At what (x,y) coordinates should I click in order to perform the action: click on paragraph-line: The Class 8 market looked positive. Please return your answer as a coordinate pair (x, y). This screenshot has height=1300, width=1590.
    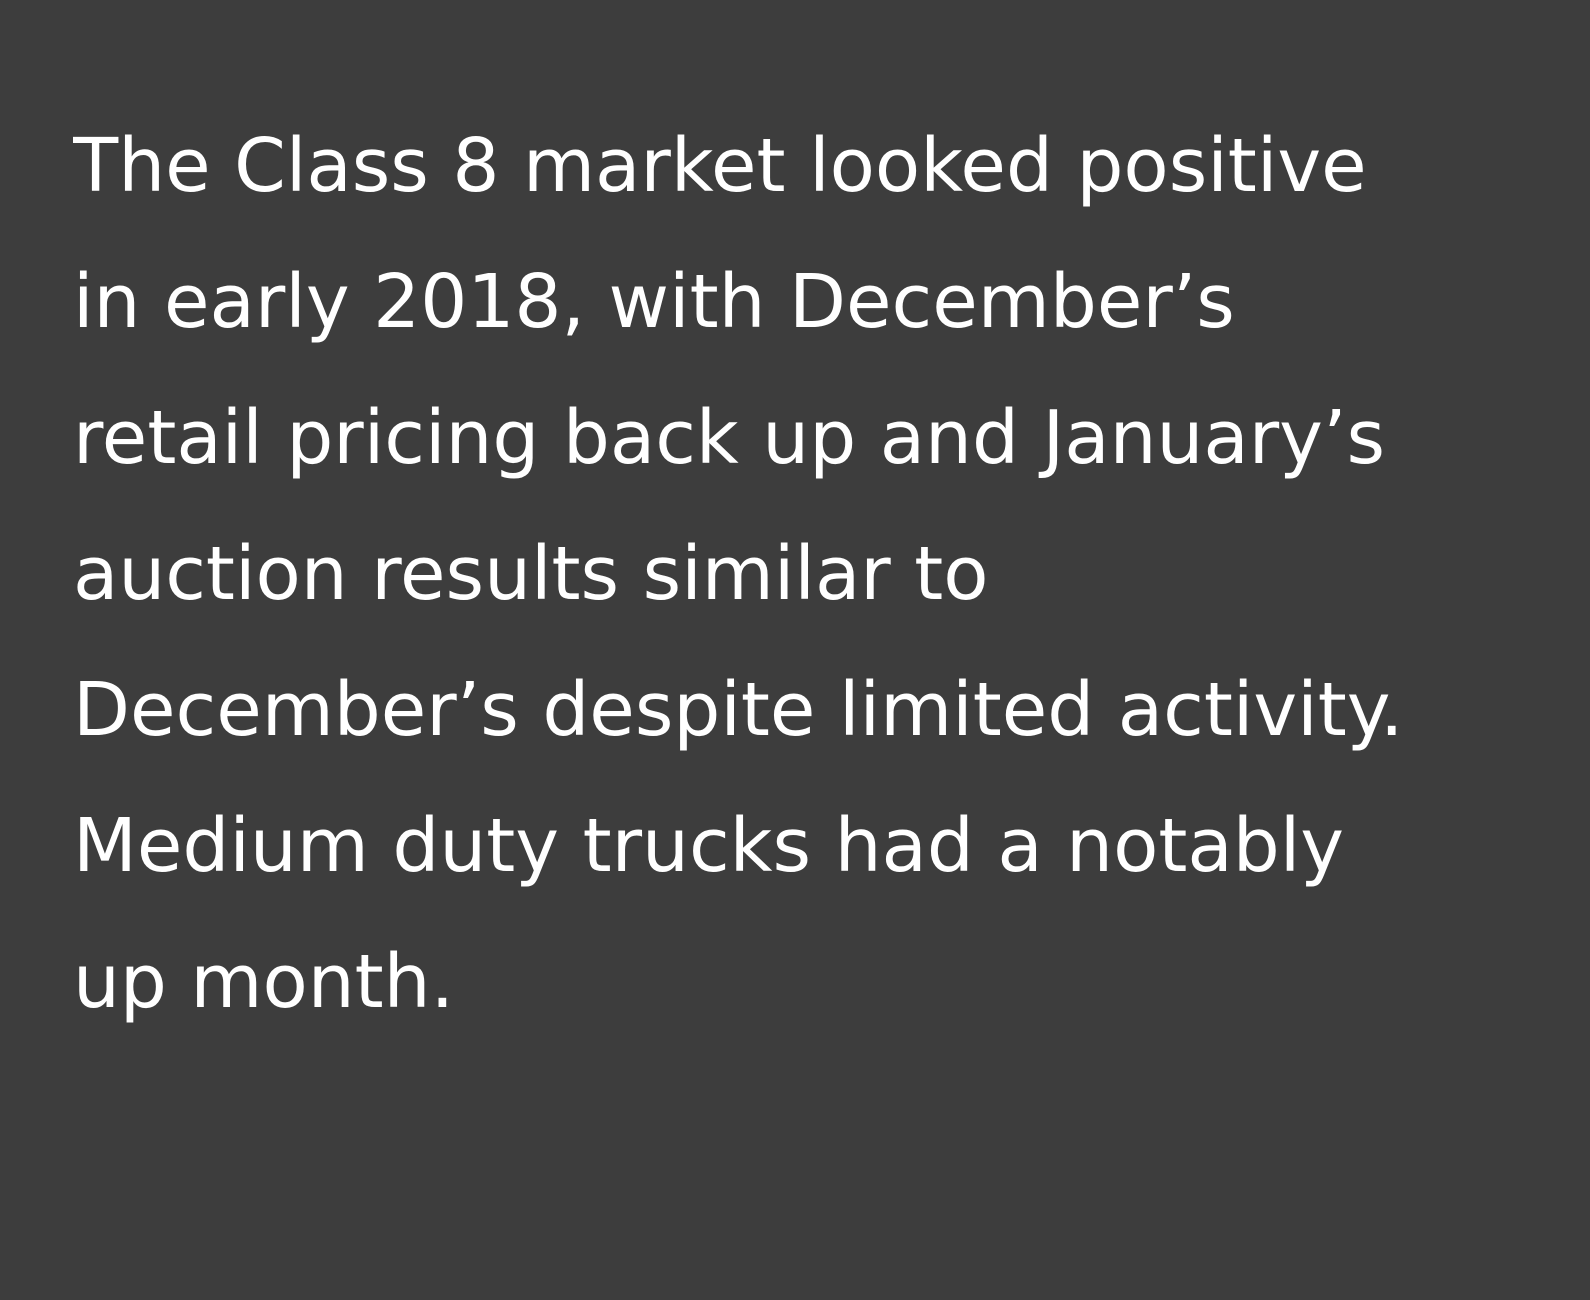
    Looking at the image, I should click on (720, 166).